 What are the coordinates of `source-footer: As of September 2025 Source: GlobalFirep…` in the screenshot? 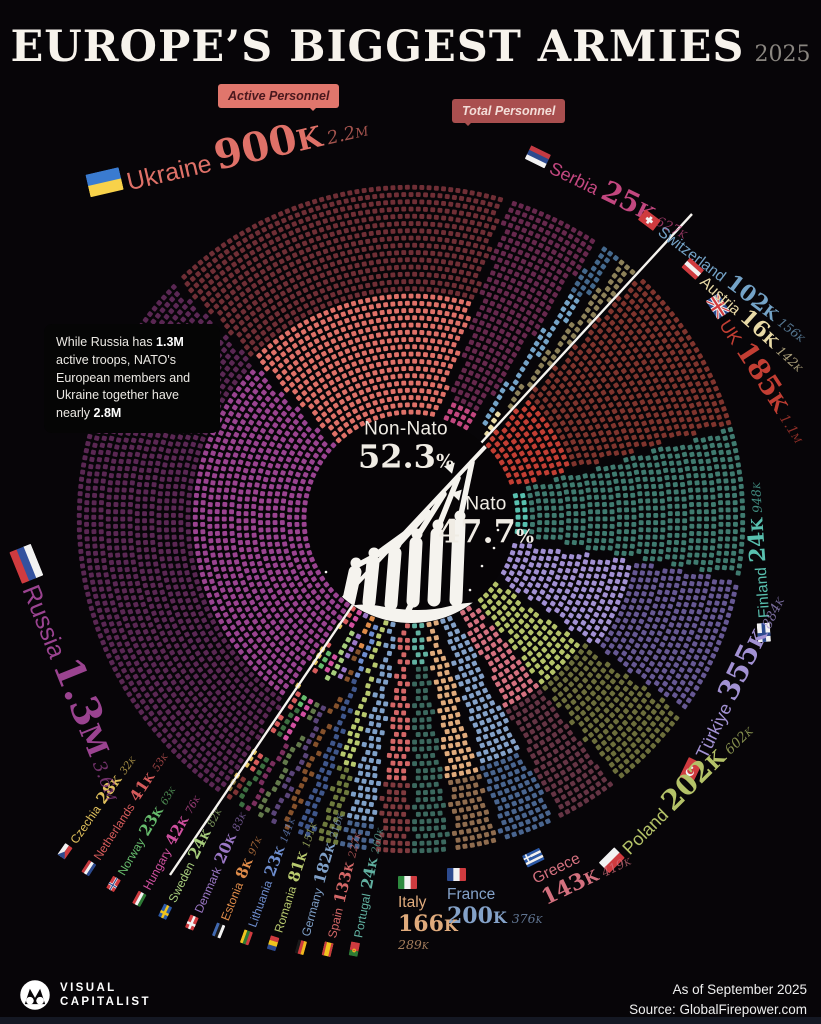 It's located at (718, 1000).